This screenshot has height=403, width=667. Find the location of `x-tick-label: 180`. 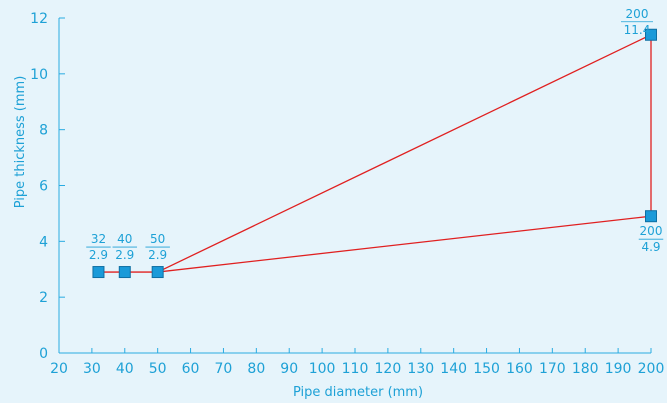

x-tick-label: 180 is located at coordinates (585, 369).